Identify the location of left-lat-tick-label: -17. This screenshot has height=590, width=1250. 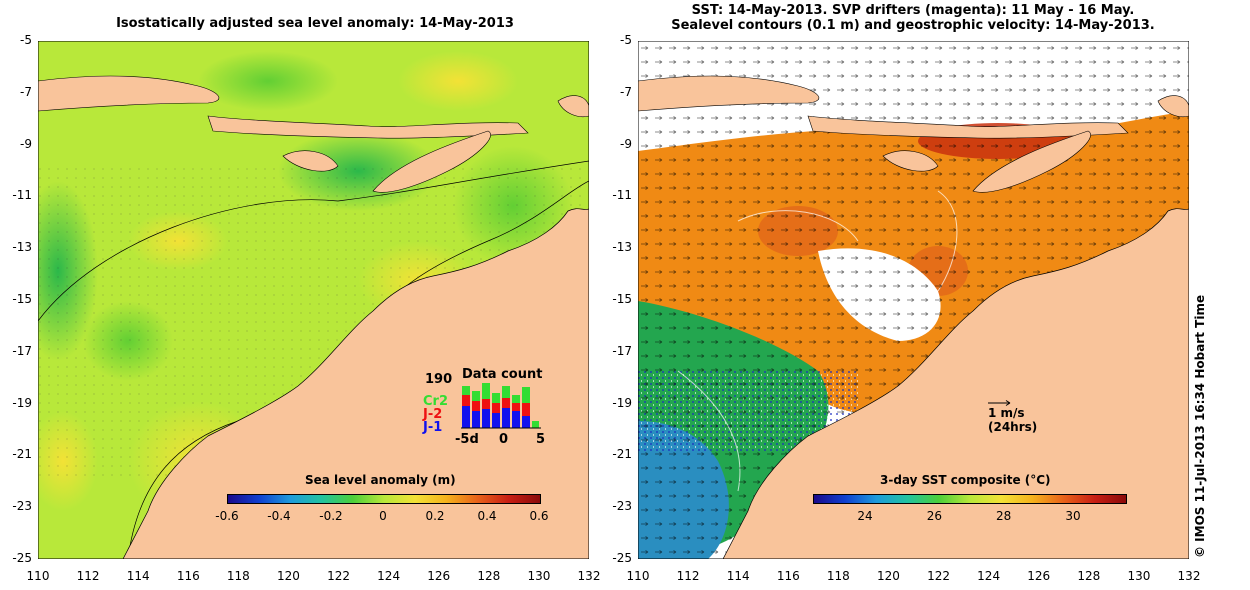
(22, 350).